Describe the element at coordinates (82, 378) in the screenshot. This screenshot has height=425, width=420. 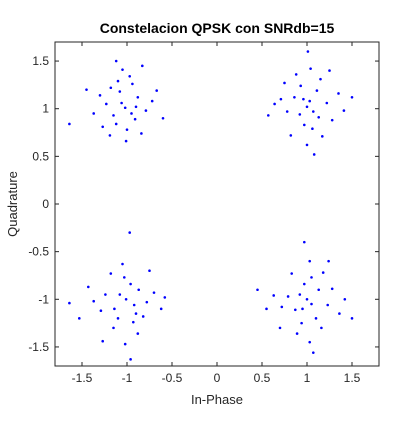
I see `x-tick-label: -1.5` at that location.